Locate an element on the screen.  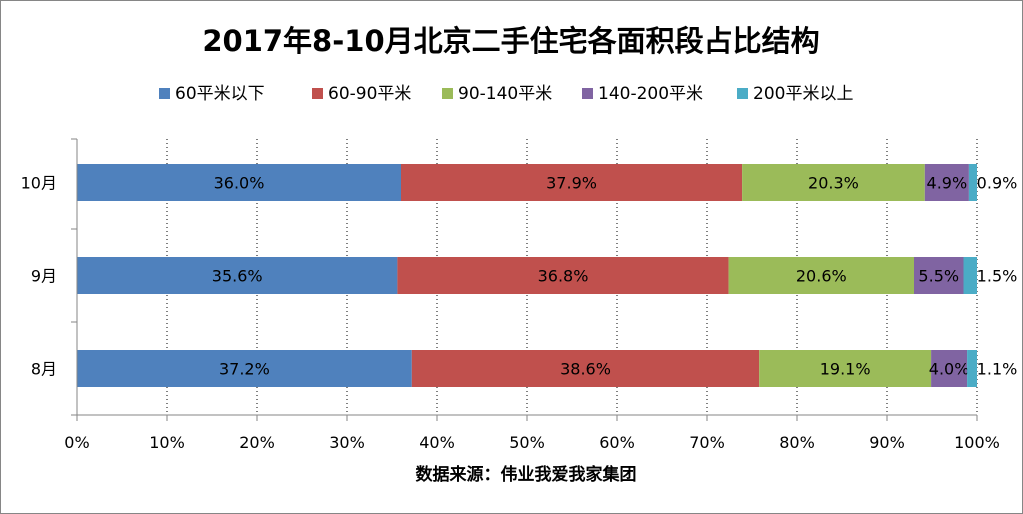
data-label: 5.5% is located at coordinates (938, 276).